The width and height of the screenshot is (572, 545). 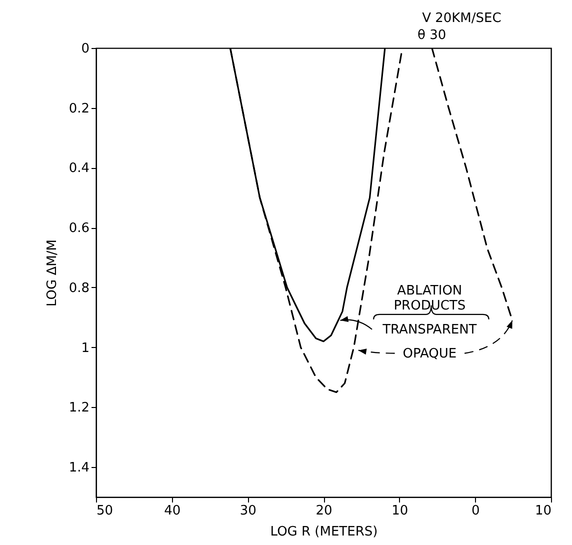 What do you see at coordinates (172, 511) in the screenshot?
I see `x-tick-label: 40` at bounding box center [172, 511].